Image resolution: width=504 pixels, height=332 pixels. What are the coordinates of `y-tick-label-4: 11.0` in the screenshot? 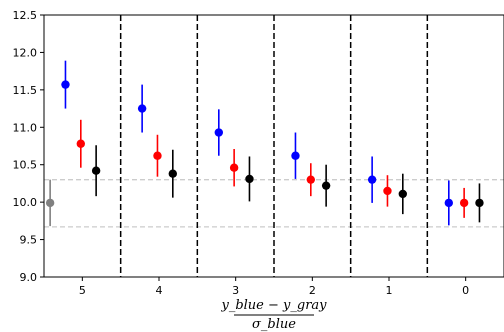 It's located at (25, 127).